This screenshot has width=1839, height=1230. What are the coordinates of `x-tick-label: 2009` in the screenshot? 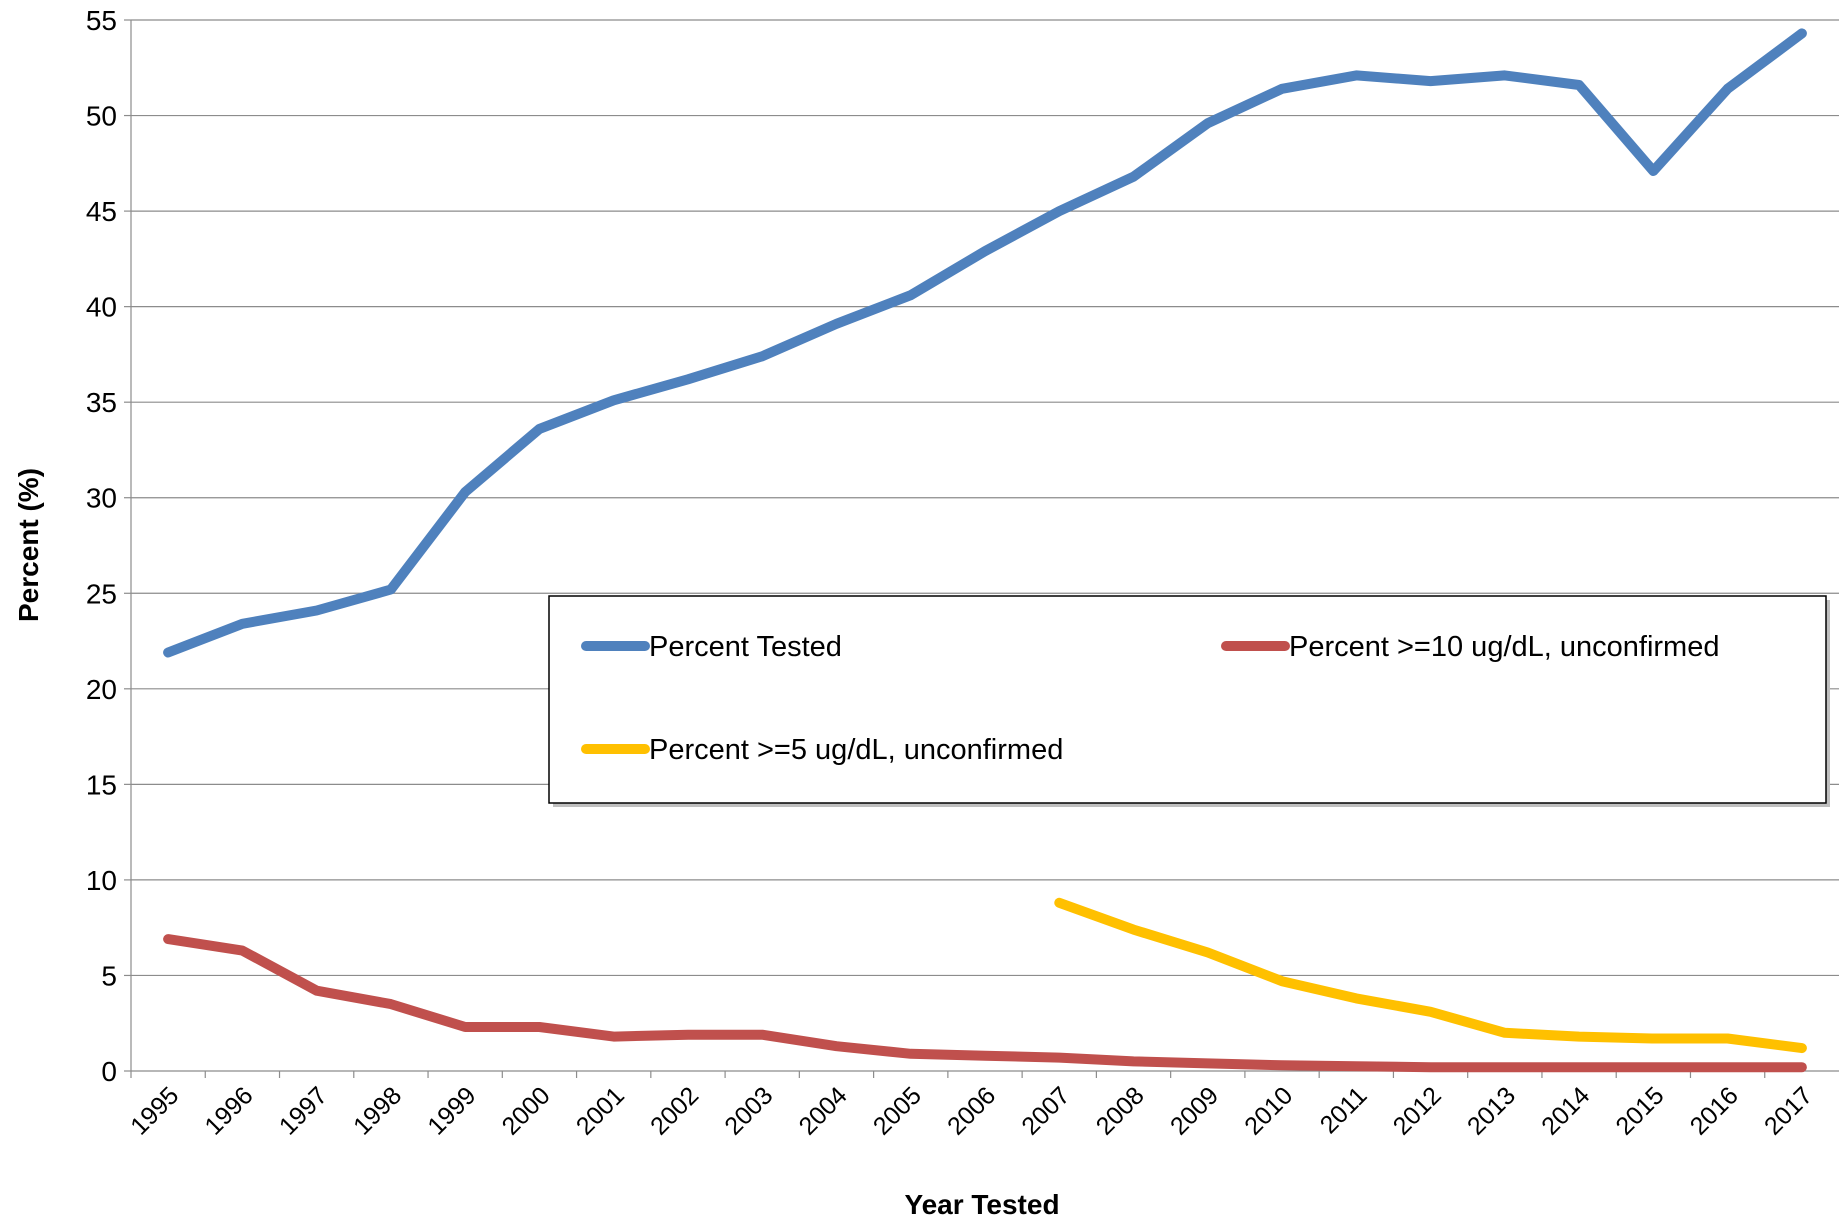 It's located at (1194, 1110).